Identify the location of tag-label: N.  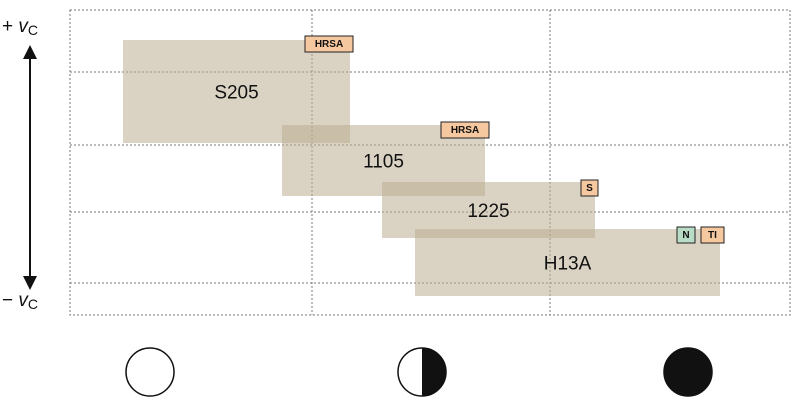
(685, 235).